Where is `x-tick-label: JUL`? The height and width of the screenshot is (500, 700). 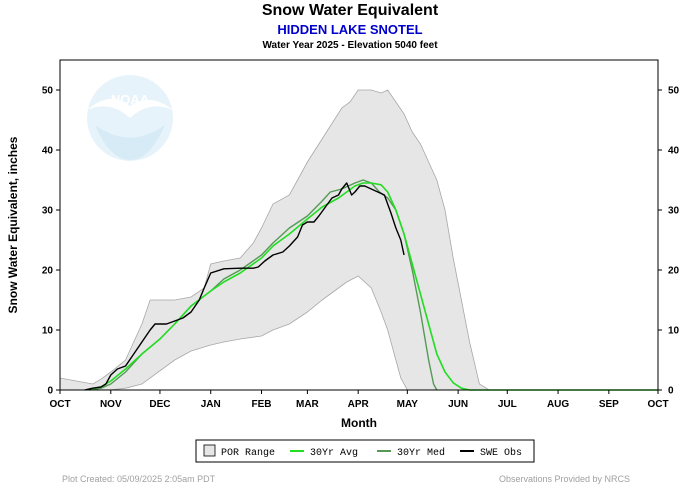
x-tick-label: JUL is located at coordinates (507, 404).